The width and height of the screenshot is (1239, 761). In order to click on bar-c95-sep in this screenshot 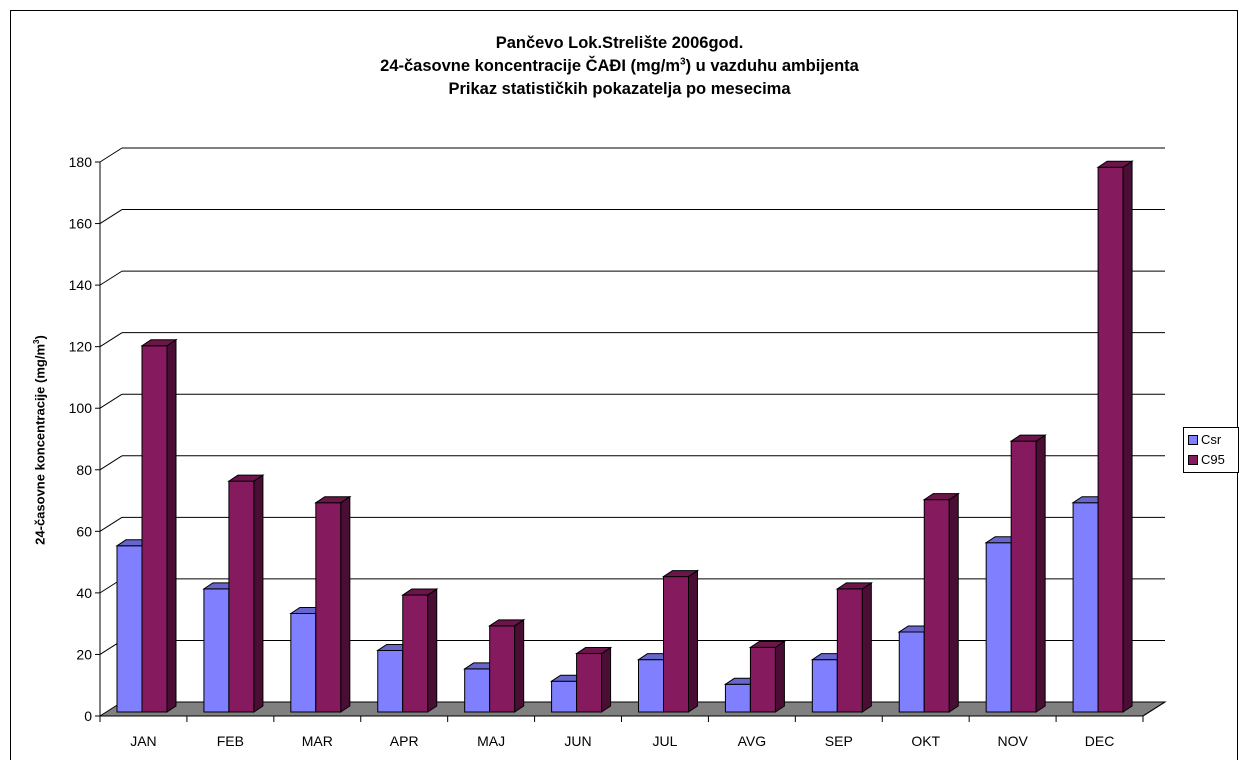, I will do `click(849, 650)`.